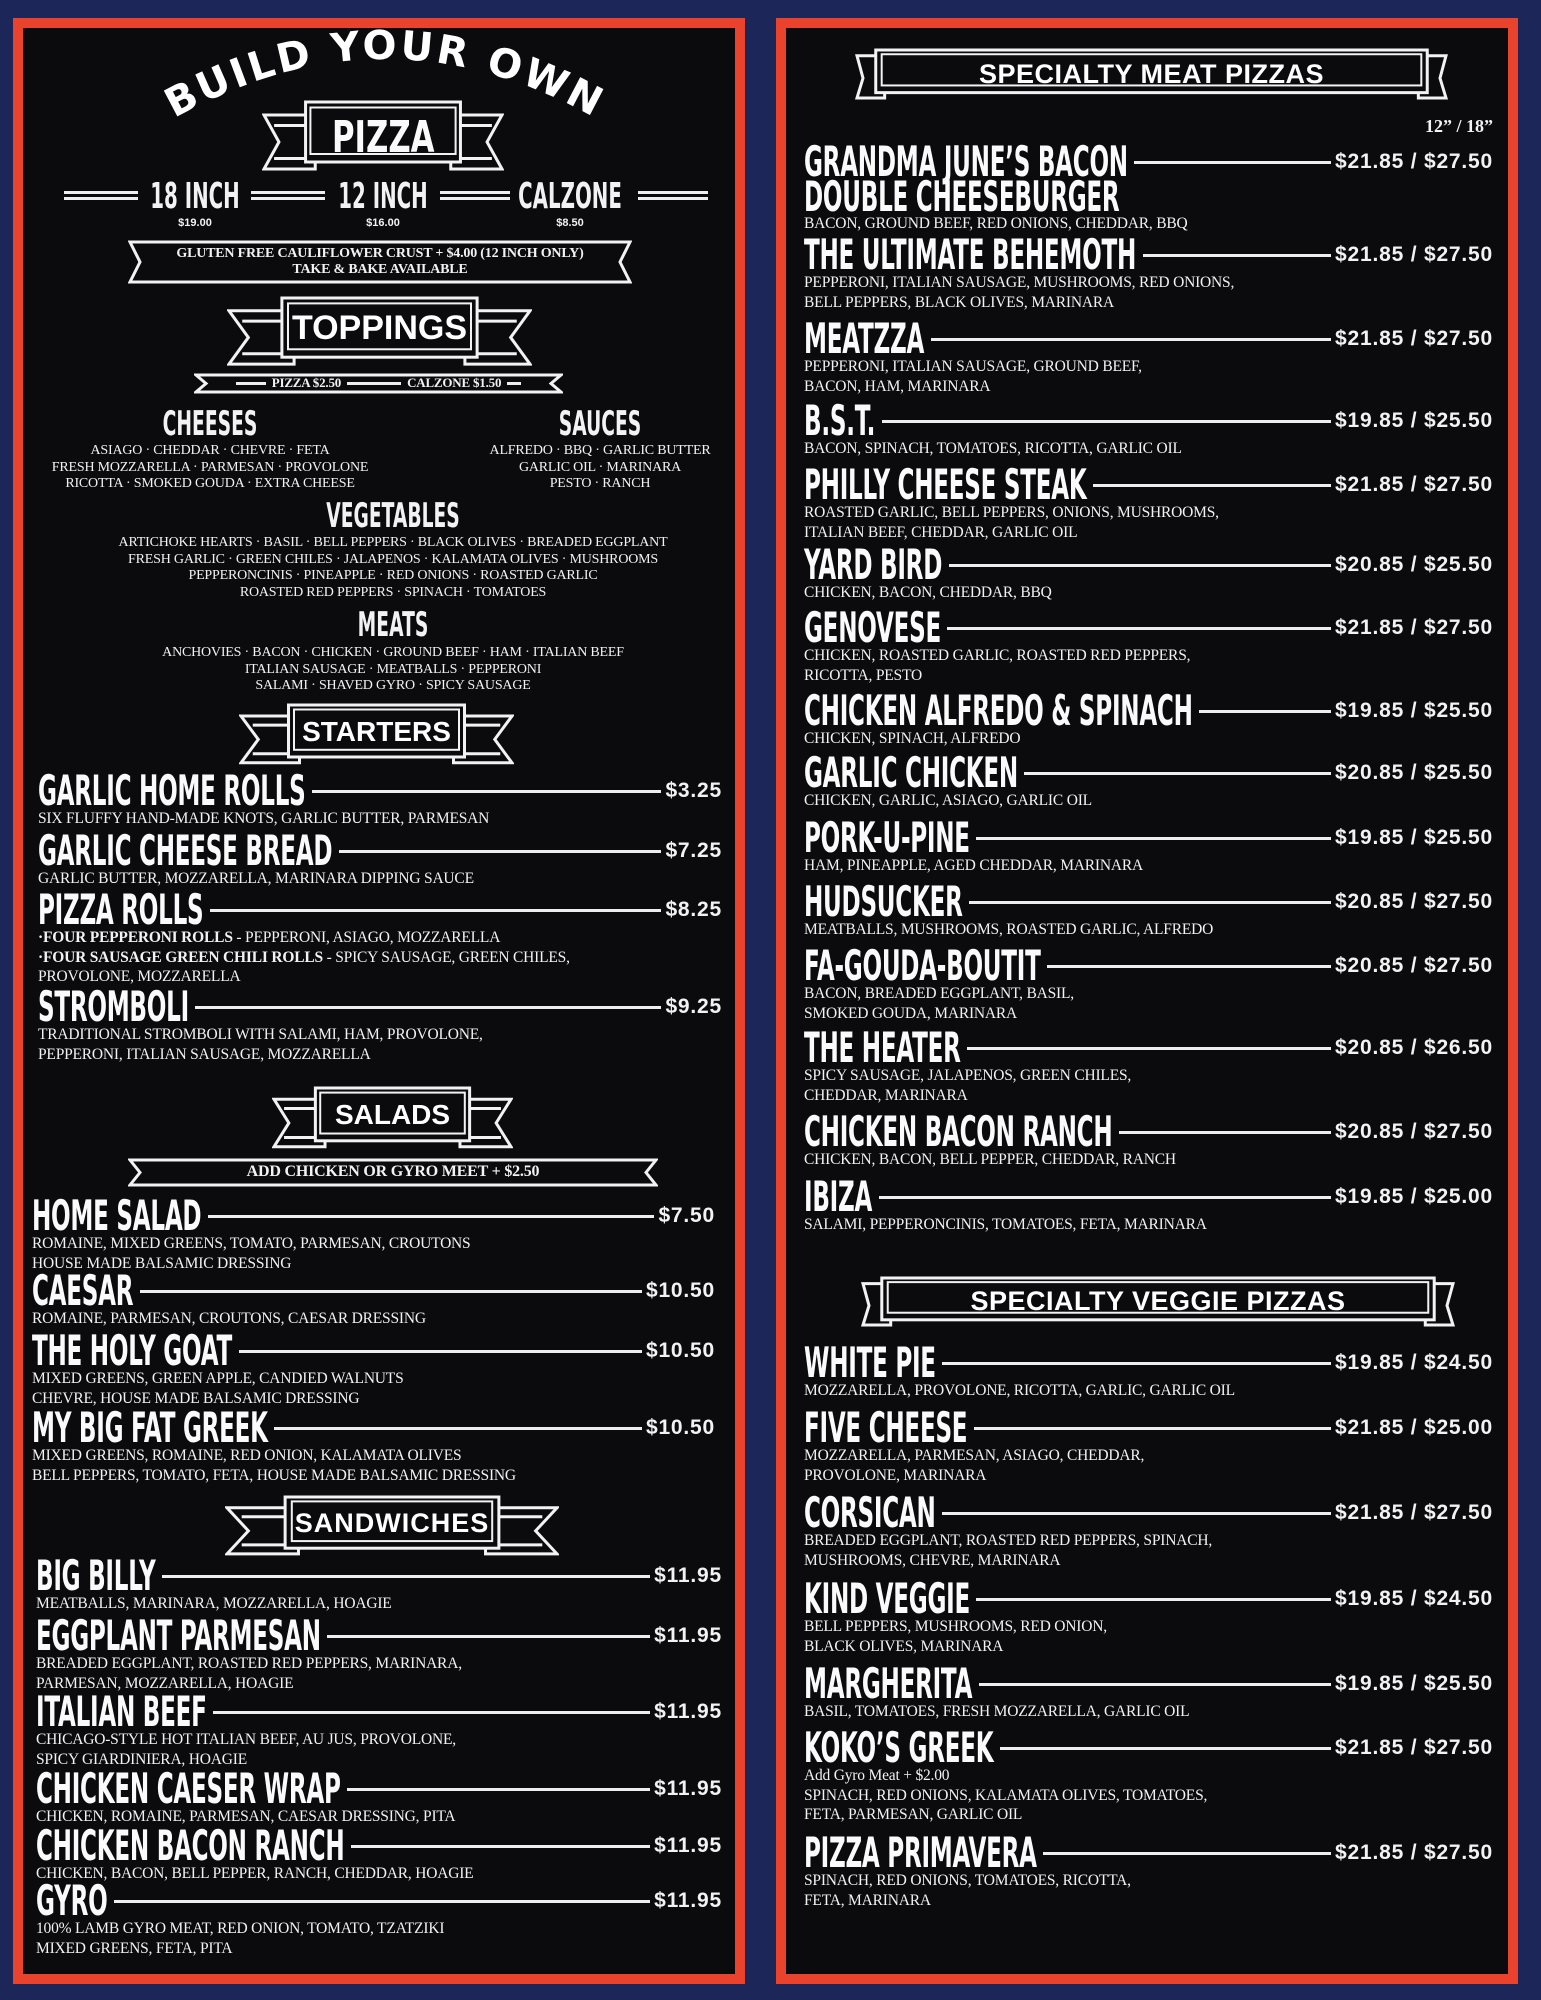  I want to click on sandwiches-banner: SANDWICHES, so click(392, 1527).